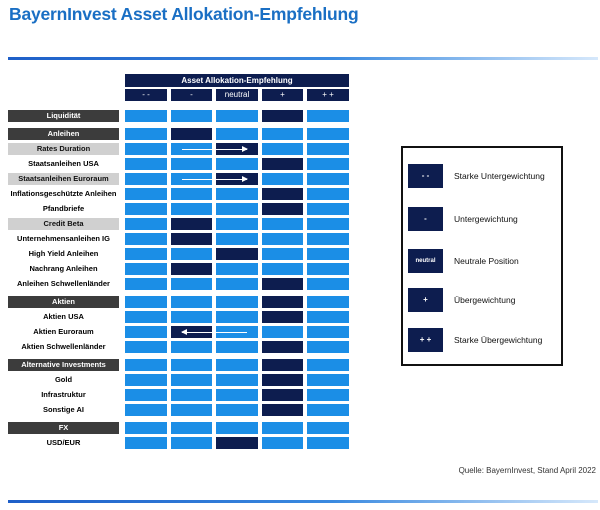 The image size is (600, 510). What do you see at coordinates (63, 208) in the screenshot?
I see `row-label: Pfandbriefe` at bounding box center [63, 208].